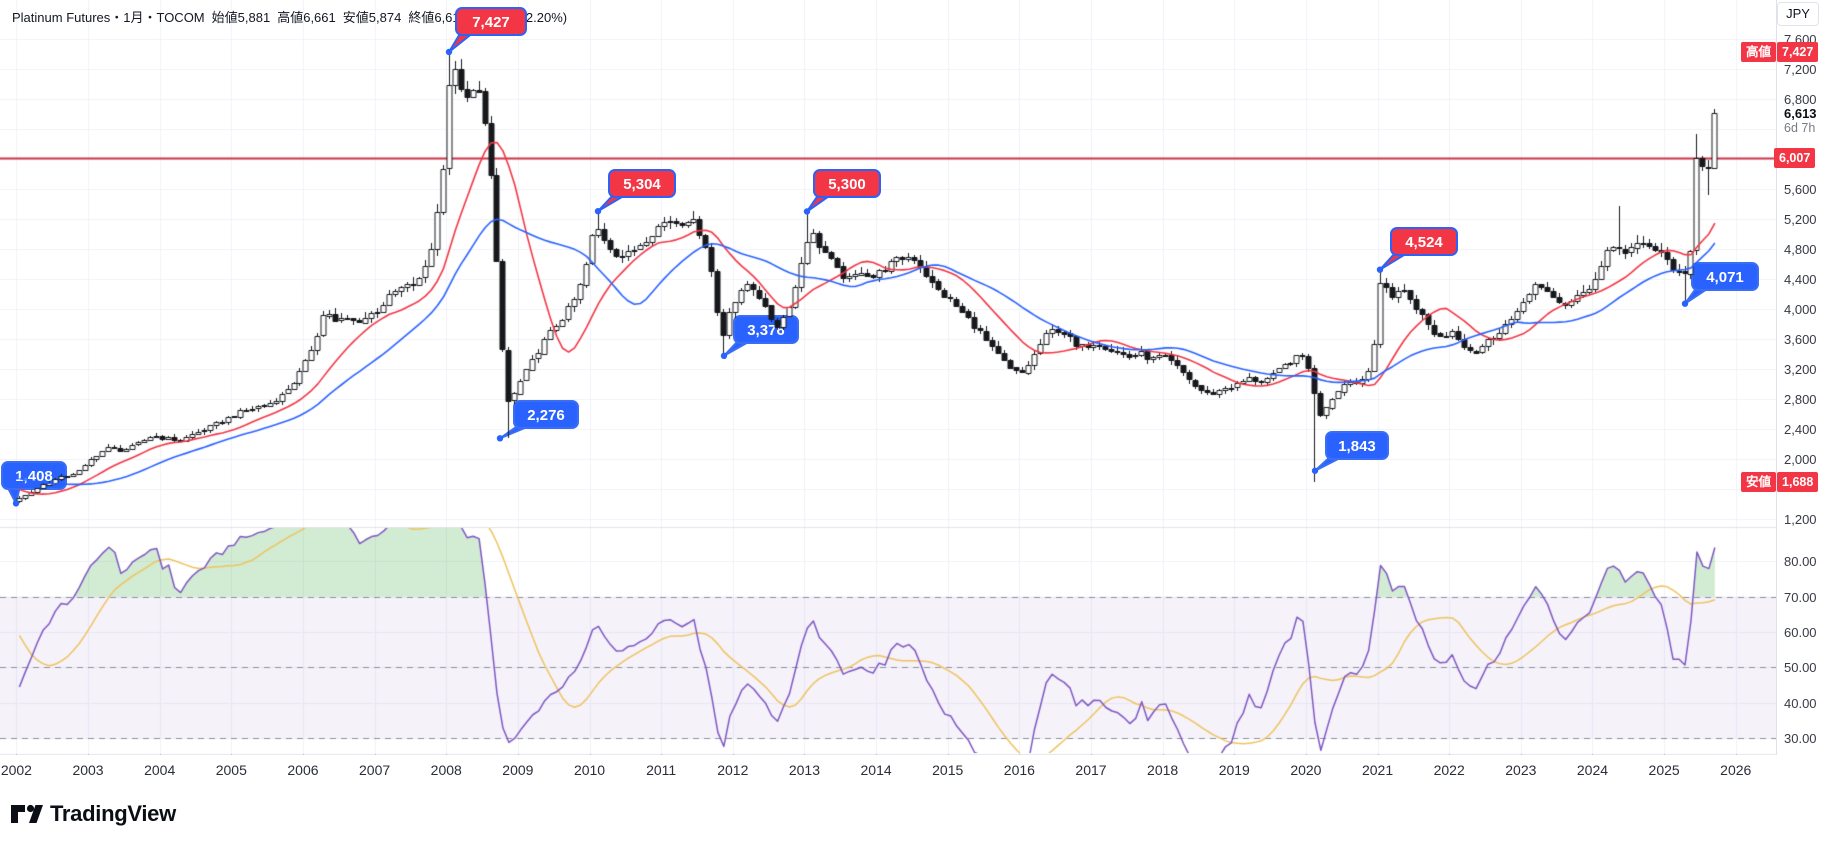 Image resolution: width=1831 pixels, height=846 pixels. What do you see at coordinates (16, 770) in the screenshot?
I see `year-label: 2002` at bounding box center [16, 770].